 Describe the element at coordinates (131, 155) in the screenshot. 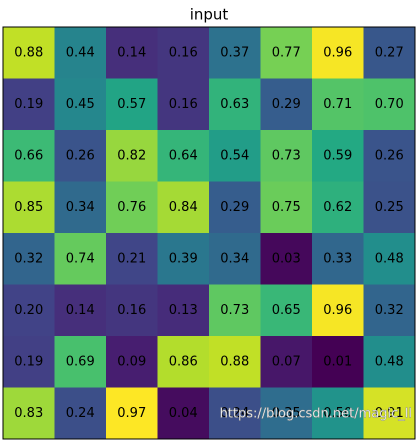

I see `cell-label: 0.82` at that location.